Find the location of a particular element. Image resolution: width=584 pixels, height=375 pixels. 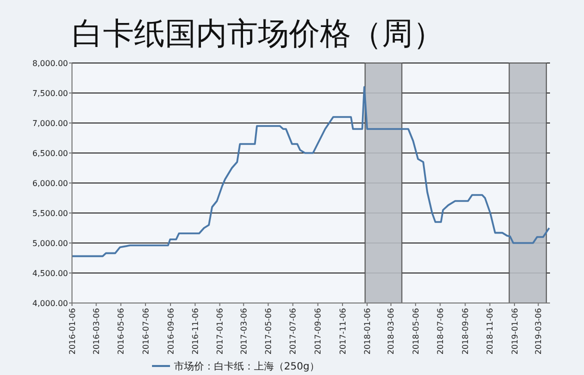

x-tick-label: 2017-05-06 is located at coordinates (269, 331).